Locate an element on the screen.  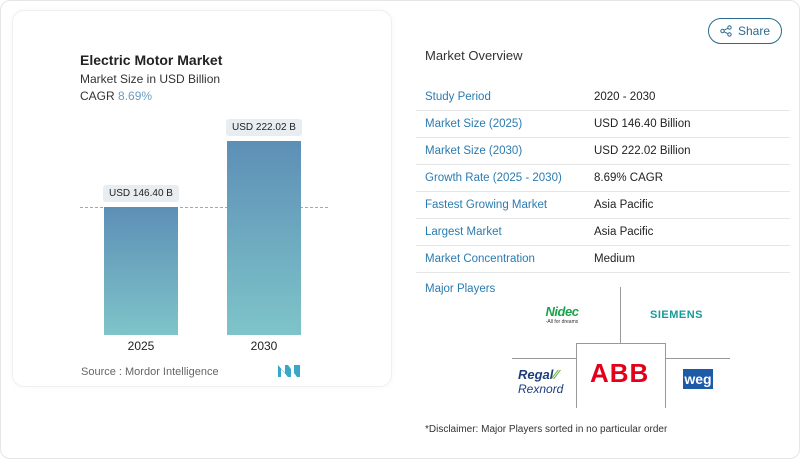
overview-row: Fastest Growing Market Asia Pacific is located at coordinates (603, 205).